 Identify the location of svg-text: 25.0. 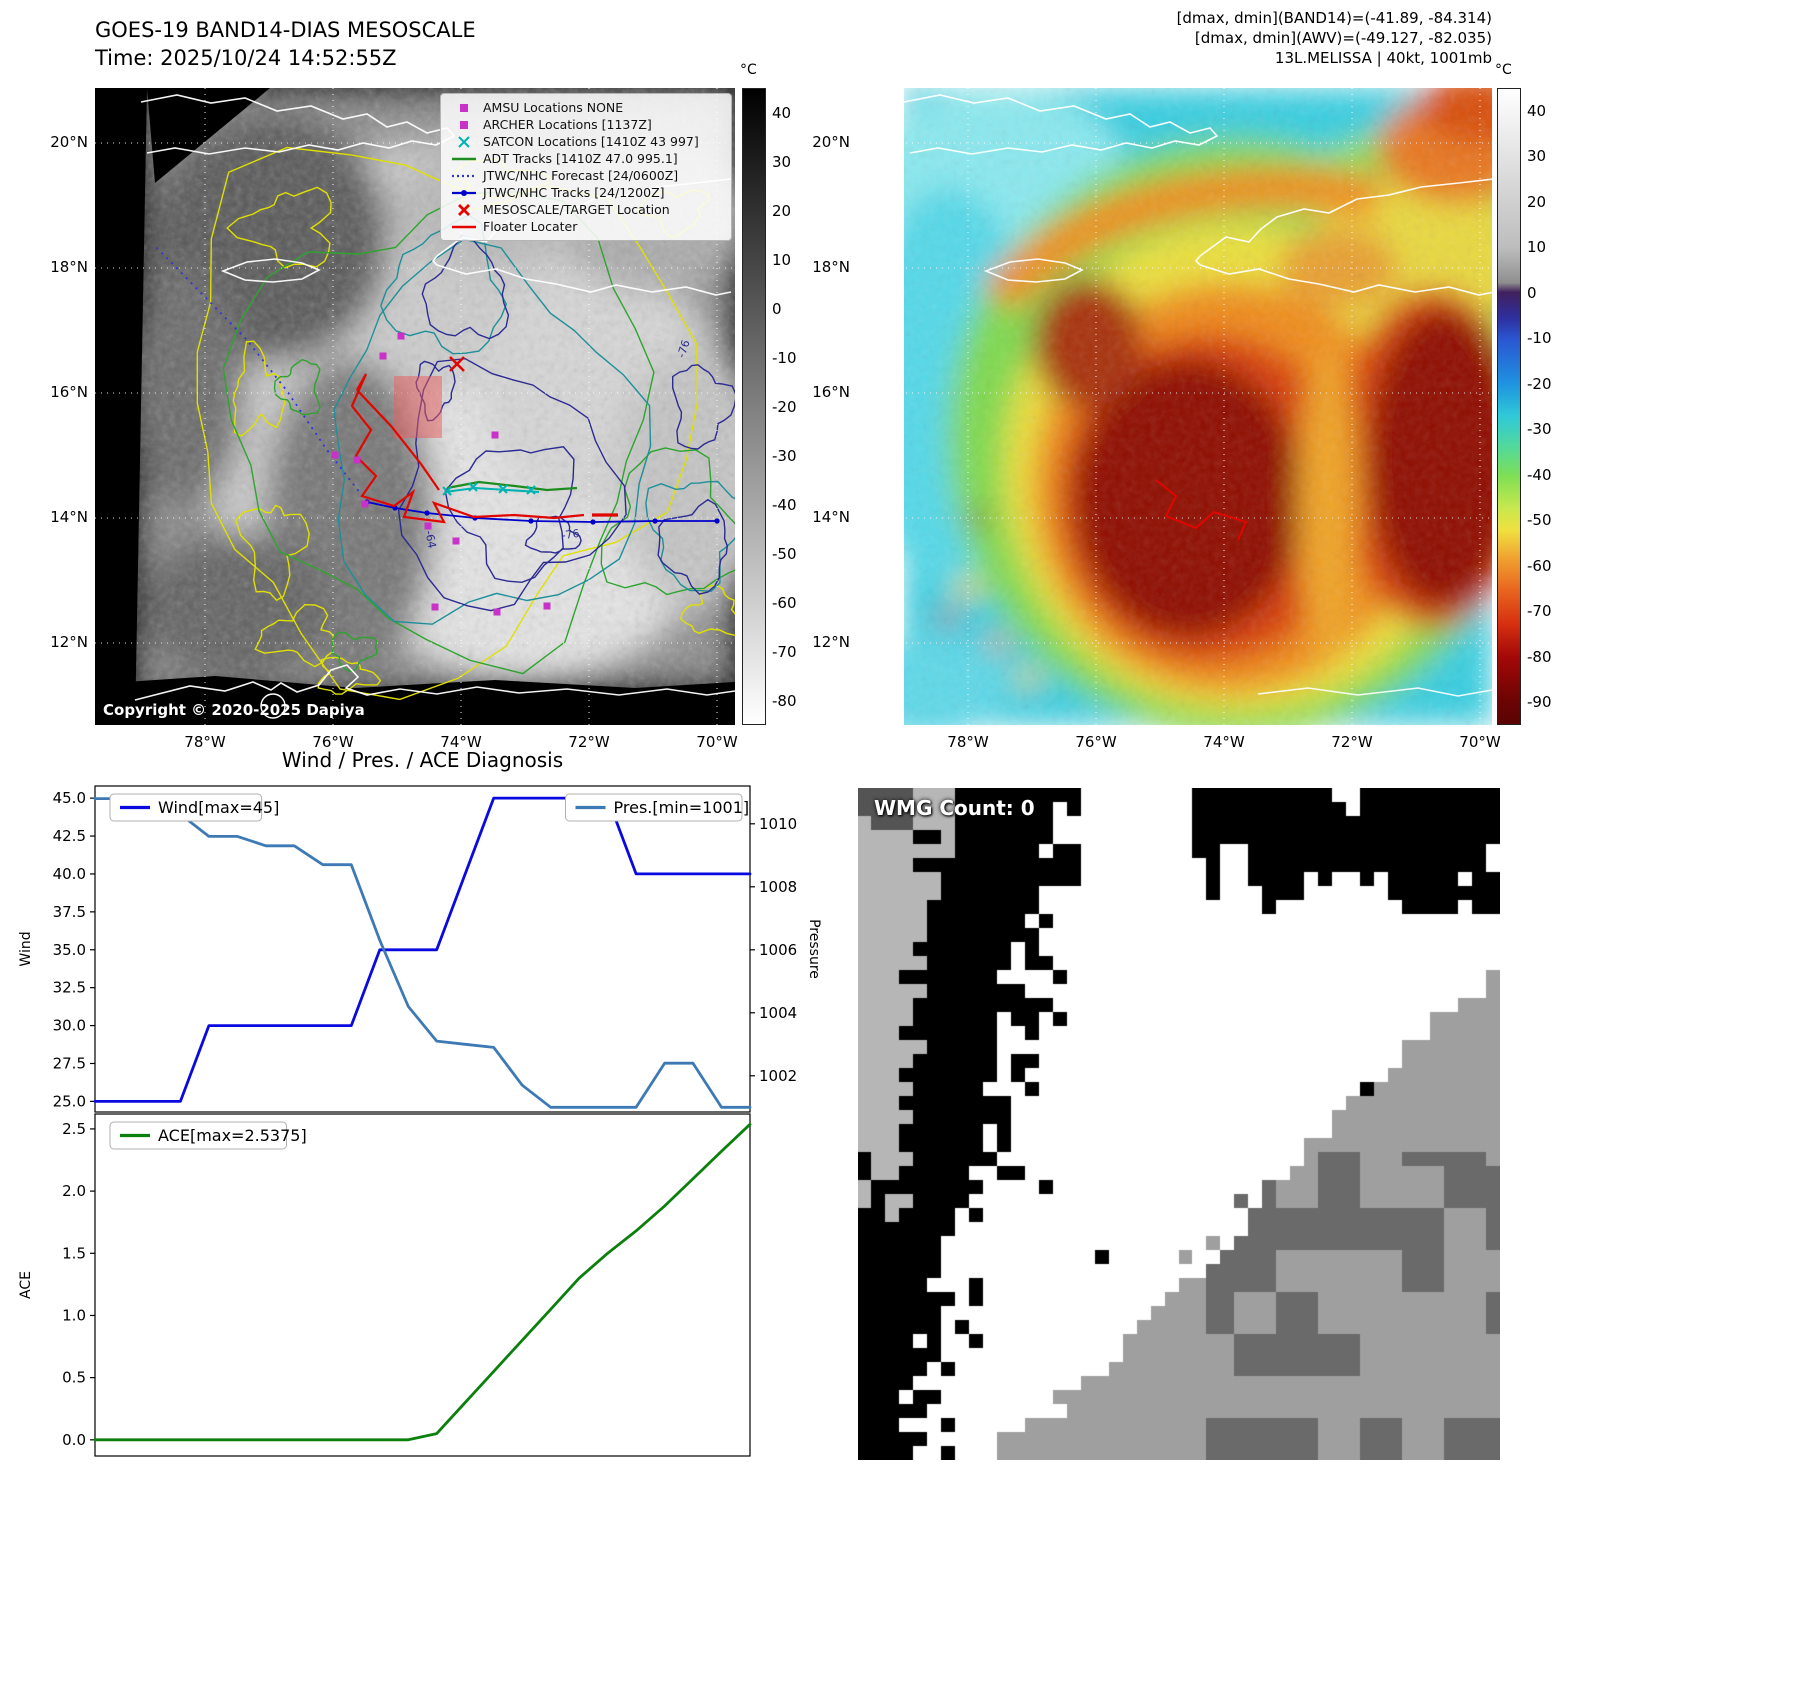
(69, 1101).